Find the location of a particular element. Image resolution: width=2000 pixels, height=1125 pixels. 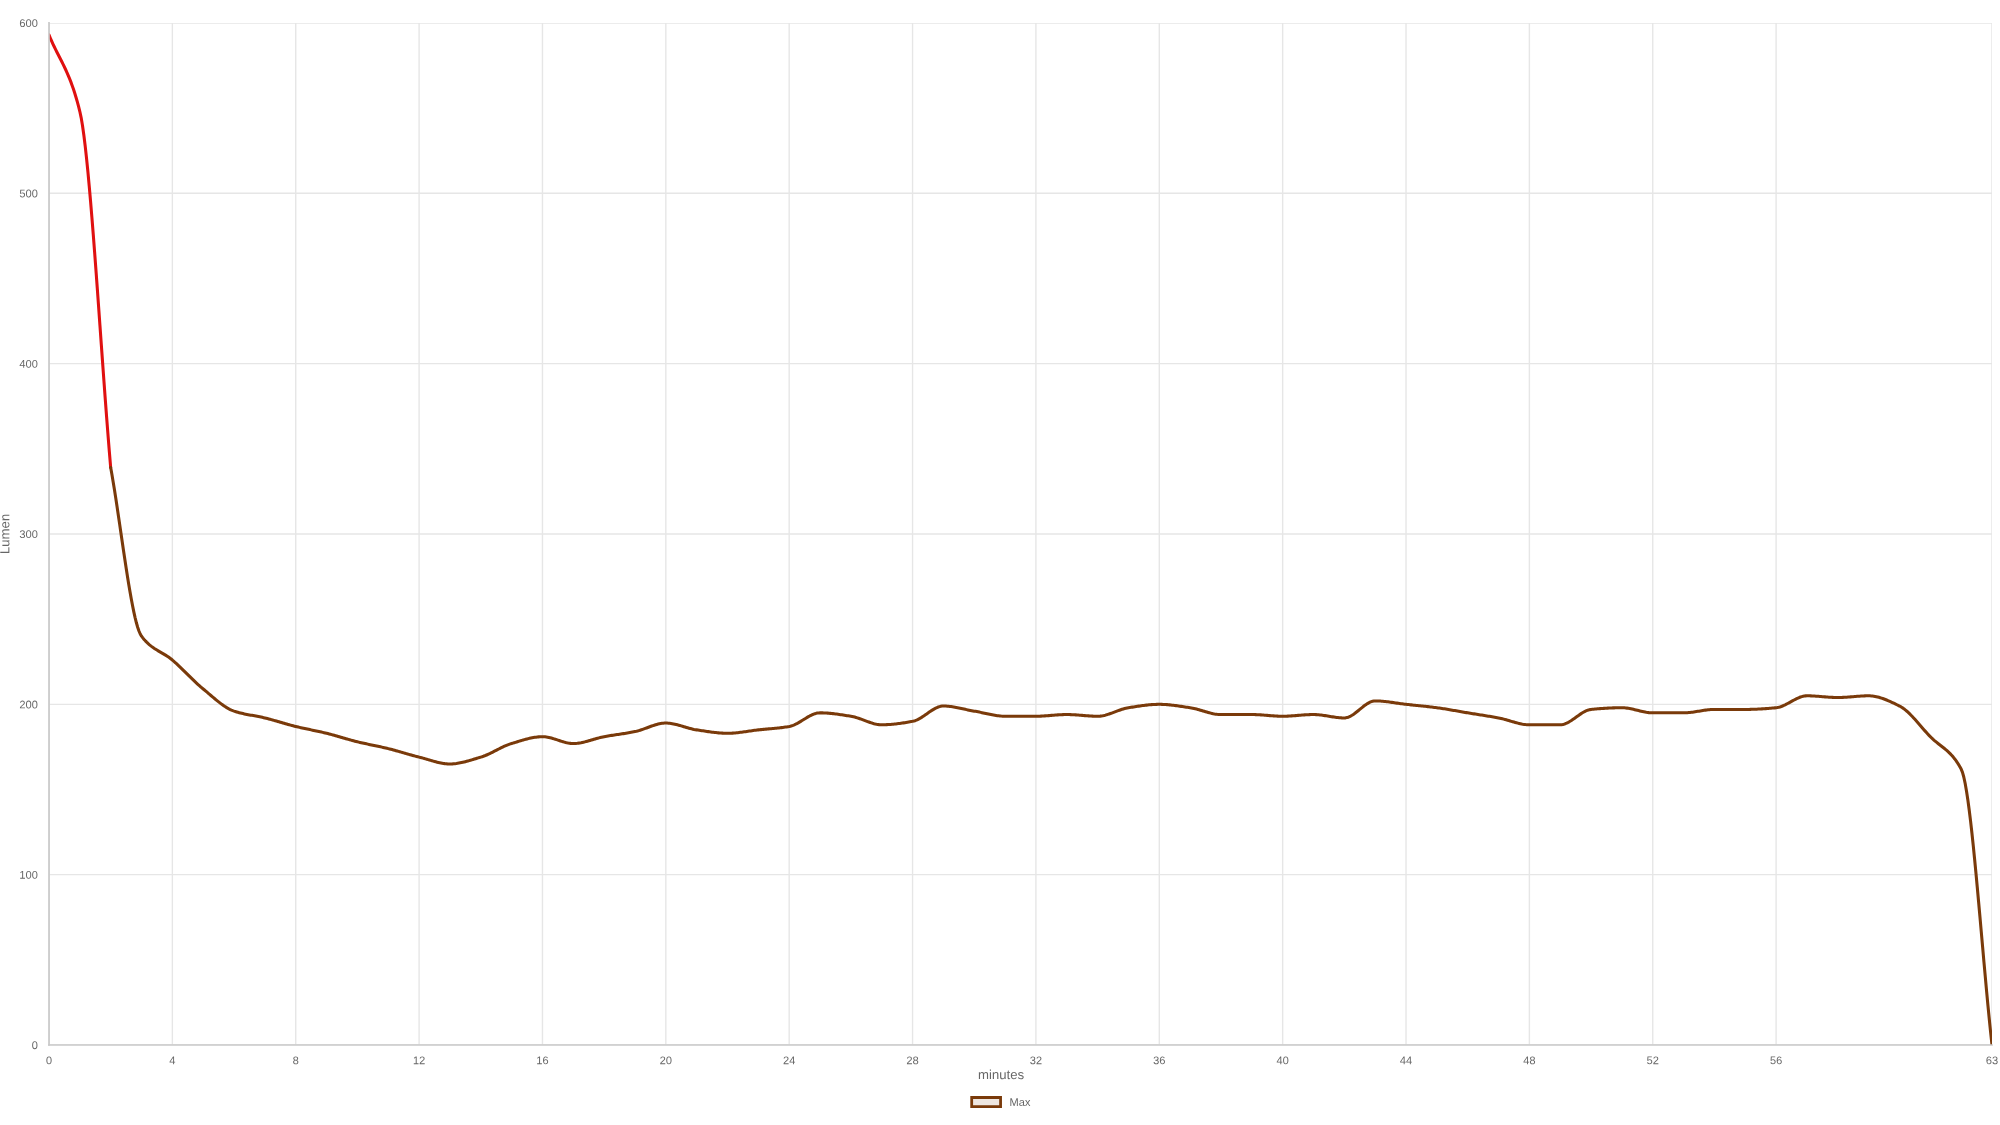

x-tick-label: 40 is located at coordinates (1282, 1060).